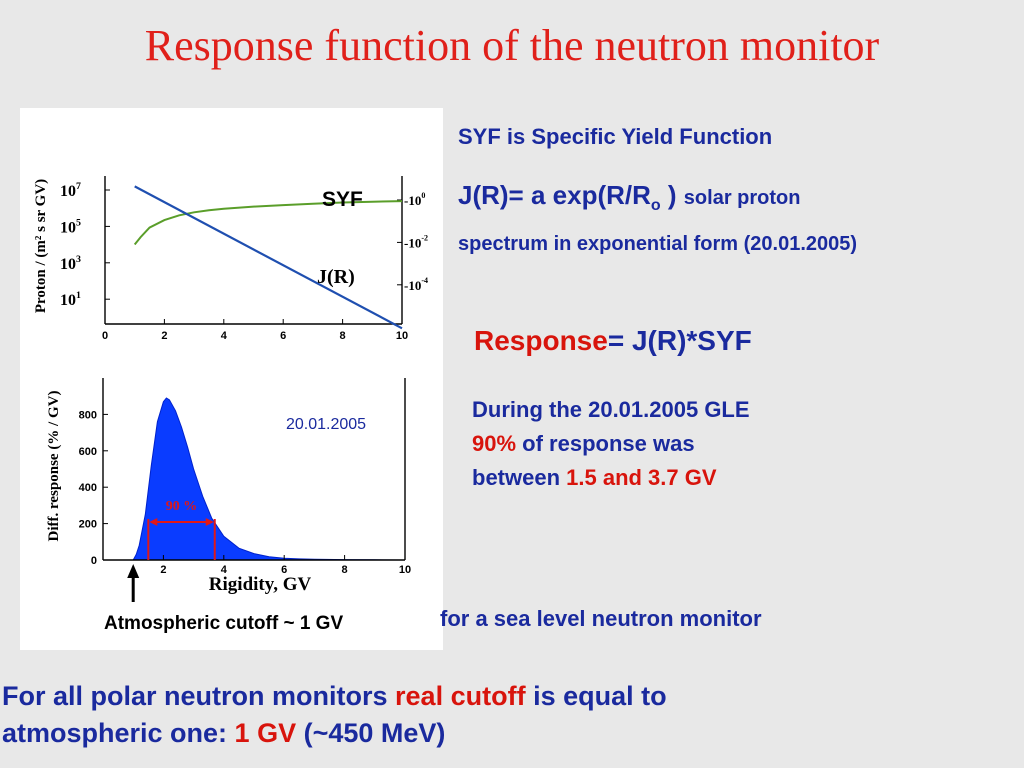 Image resolution: width=1024 pixels, height=768 pixels. I want to click on chart1-x-tick-label: 2, so click(164, 336).